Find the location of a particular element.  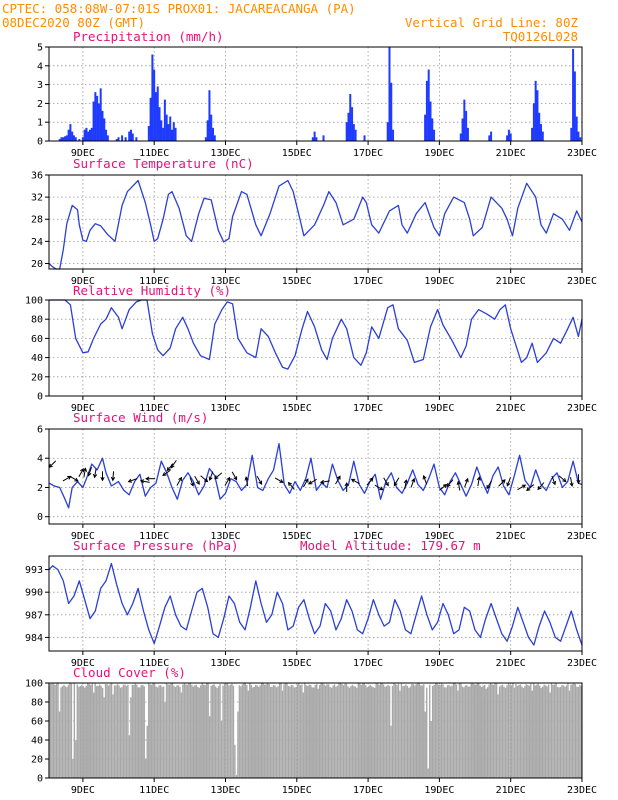

precip-ytick-label: 4 is located at coordinates (40, 66).